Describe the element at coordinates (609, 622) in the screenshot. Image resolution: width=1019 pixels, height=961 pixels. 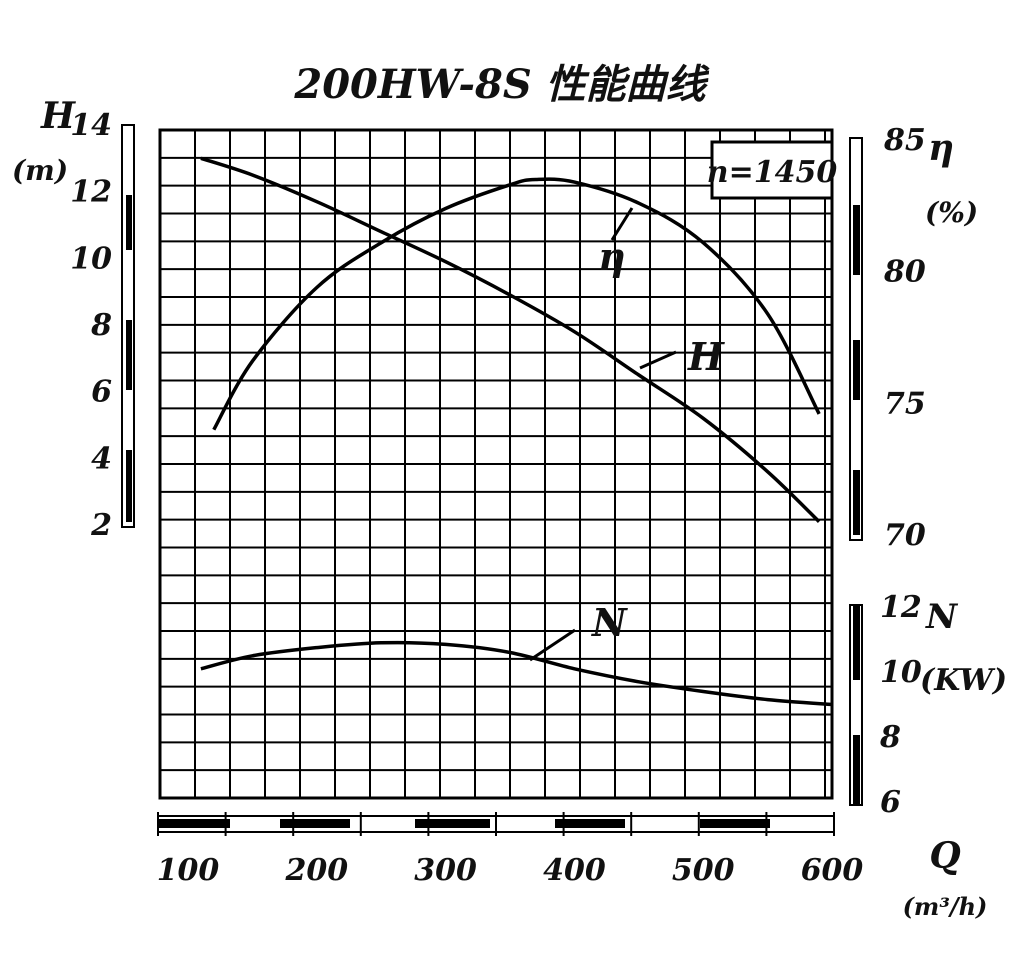
I see `power-curve-label: N` at that location.